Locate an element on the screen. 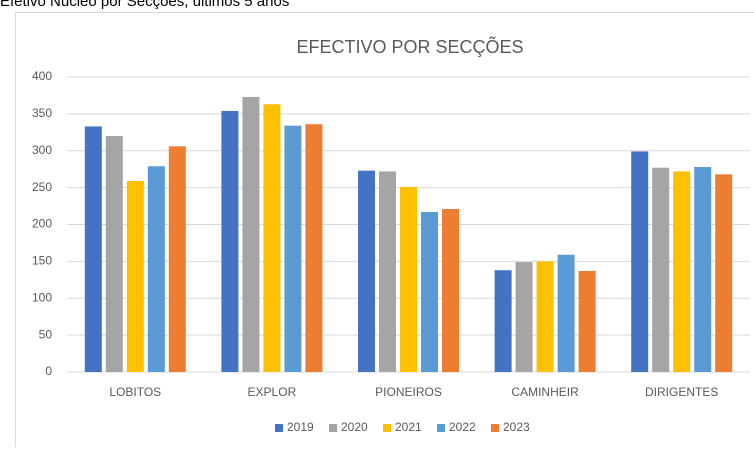 The image size is (754, 452). legend-label: 2021 is located at coordinates (408, 427).